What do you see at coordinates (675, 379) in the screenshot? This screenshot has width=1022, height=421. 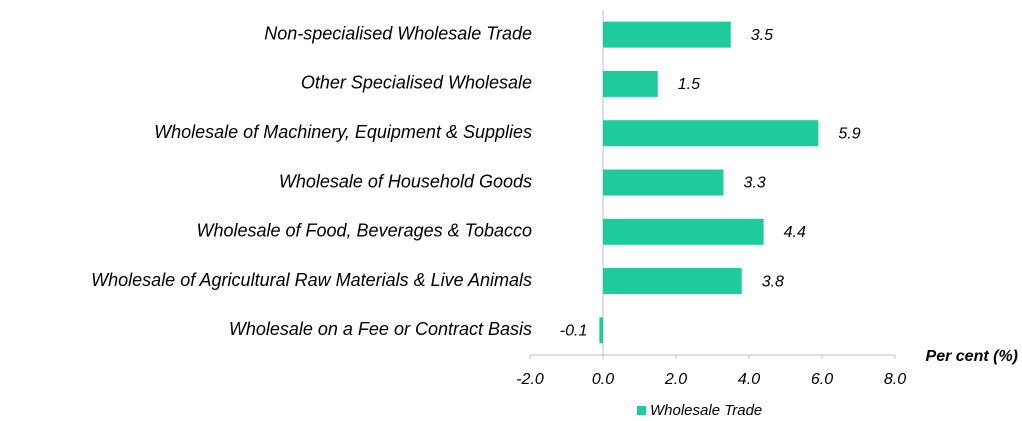 I see `x-tick-label: 2.0` at bounding box center [675, 379].